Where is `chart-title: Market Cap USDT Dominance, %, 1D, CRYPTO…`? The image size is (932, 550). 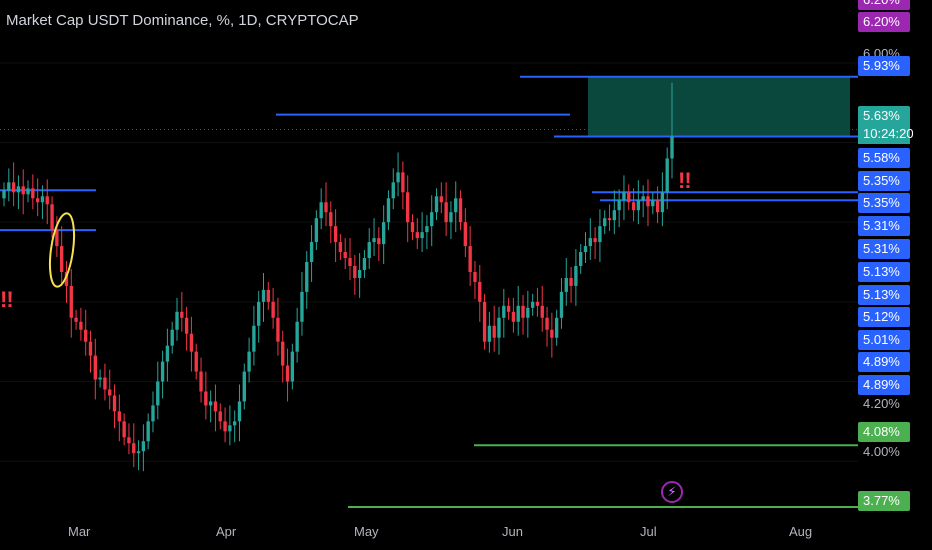 chart-title: Market Cap USDT Dominance, %, 1D, CRYPTO… is located at coordinates (182, 20).